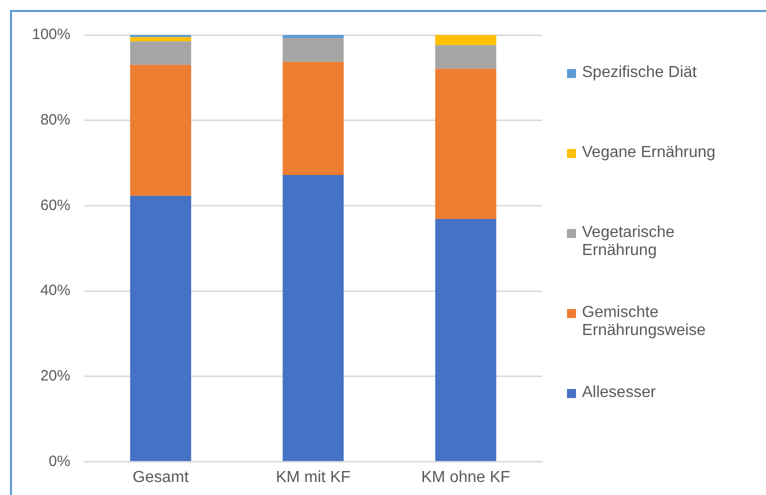 The image size is (766, 495). I want to click on x-tick-label: KM ohne KF, so click(465, 477).